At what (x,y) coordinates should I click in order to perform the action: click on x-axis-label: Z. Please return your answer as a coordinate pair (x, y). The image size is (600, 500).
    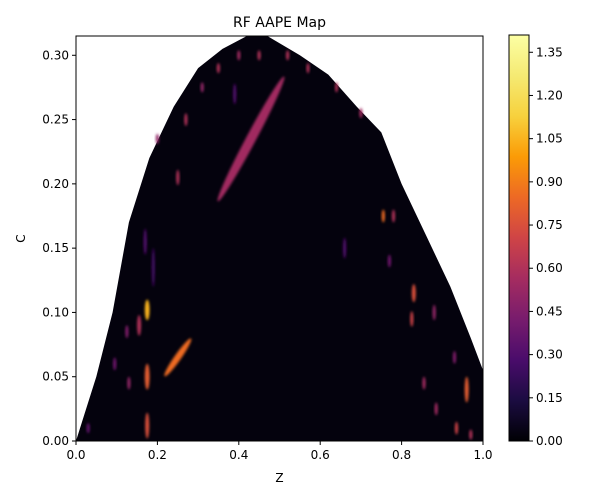
    Looking at the image, I should click on (279, 478).